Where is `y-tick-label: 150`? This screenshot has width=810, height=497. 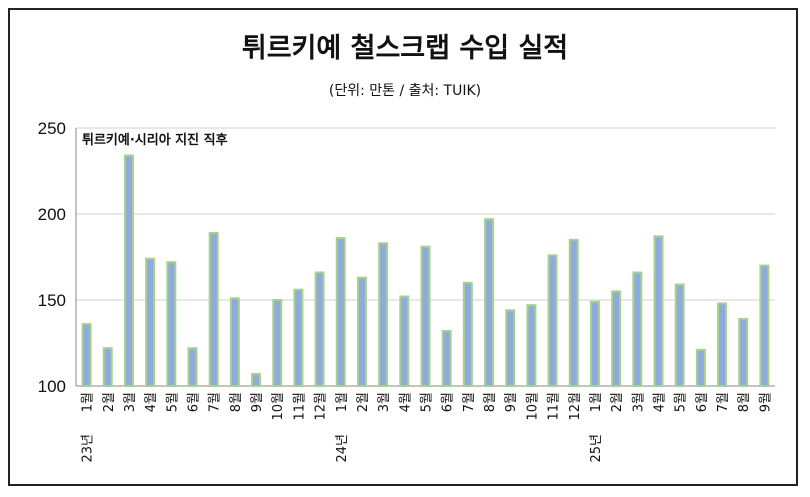
y-tick-label: 150 is located at coordinates (52, 300).